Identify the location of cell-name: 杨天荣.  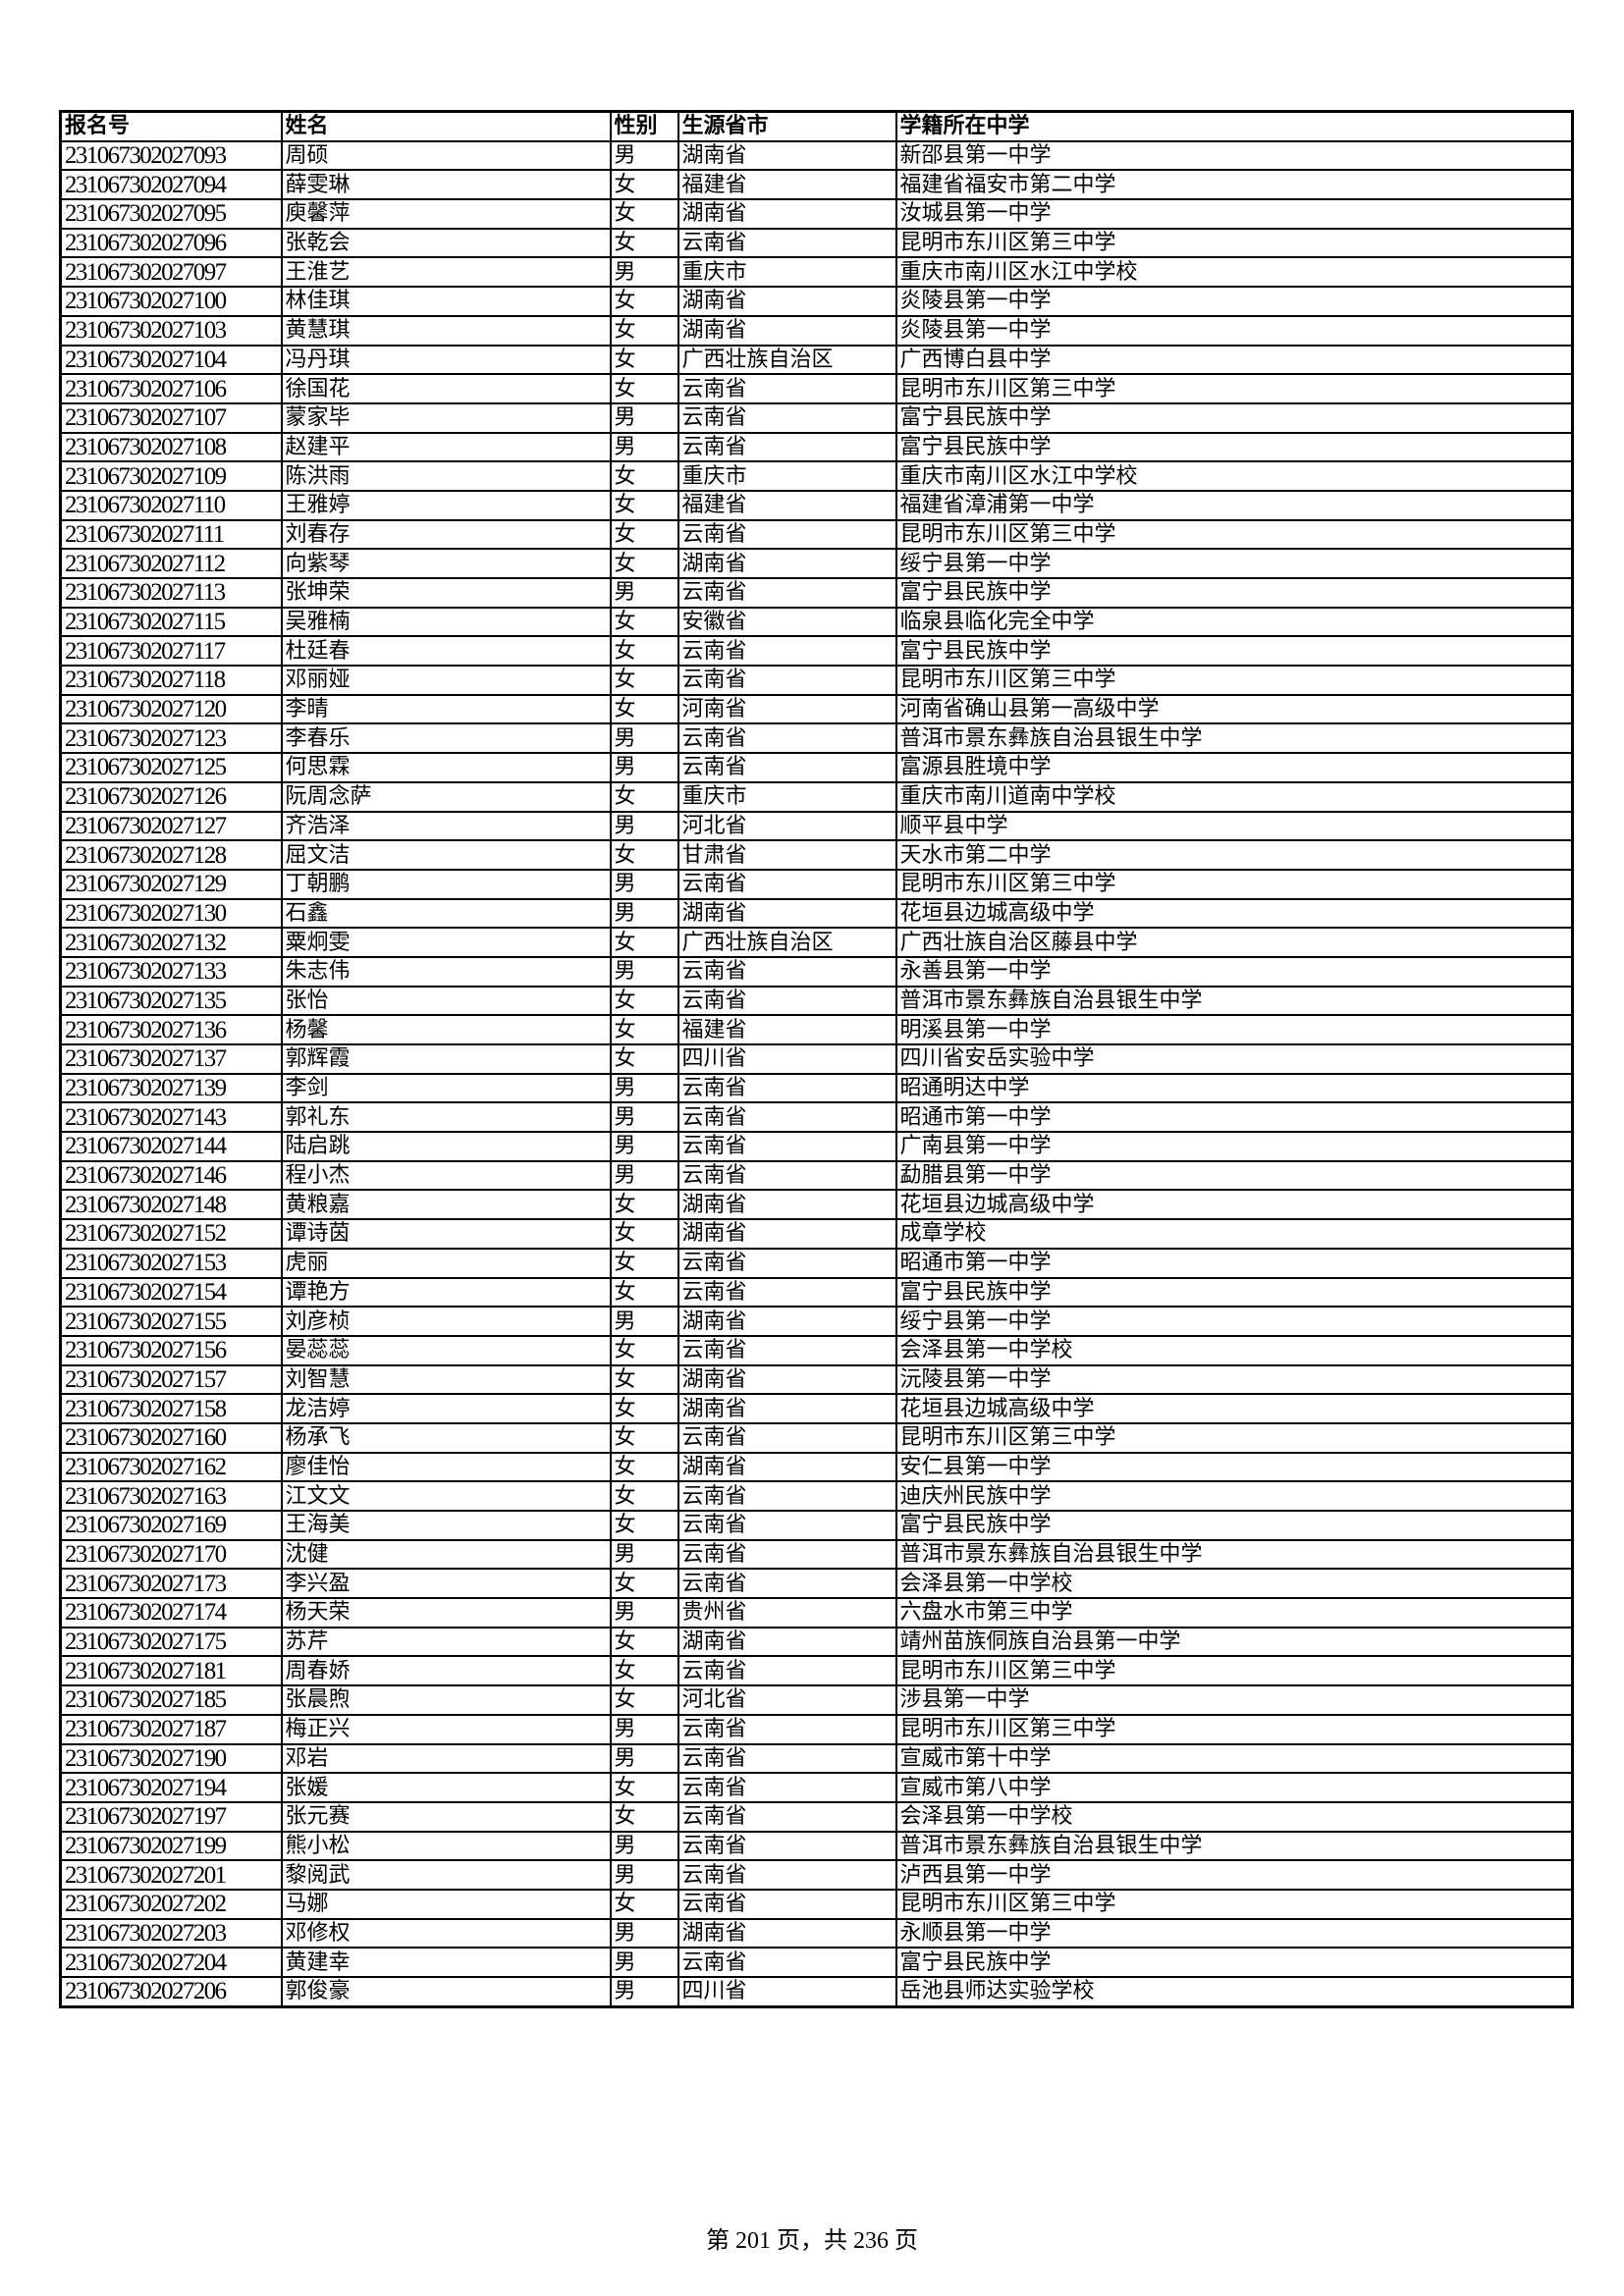
(446, 1613).